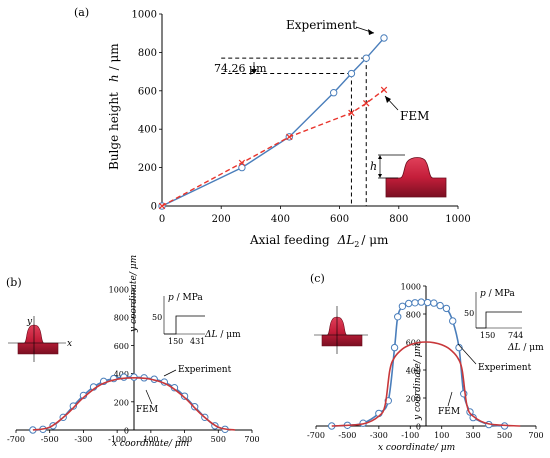 The width and height of the screenshot is (550, 458). Describe the element at coordinates (515, 335) in the screenshot. I see `load-t2-c: 744` at that location.